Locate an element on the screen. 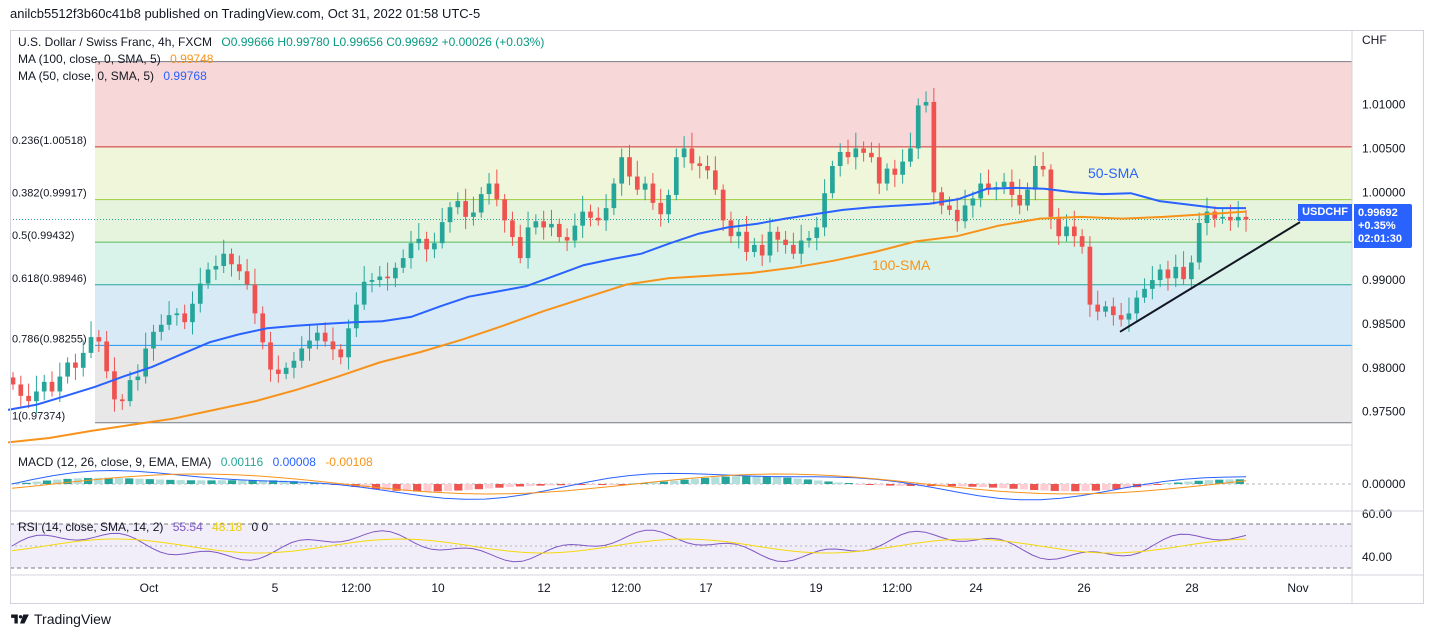 This screenshot has width=1432, height=637. footer-brand-label: TradingView is located at coordinates (73, 619).